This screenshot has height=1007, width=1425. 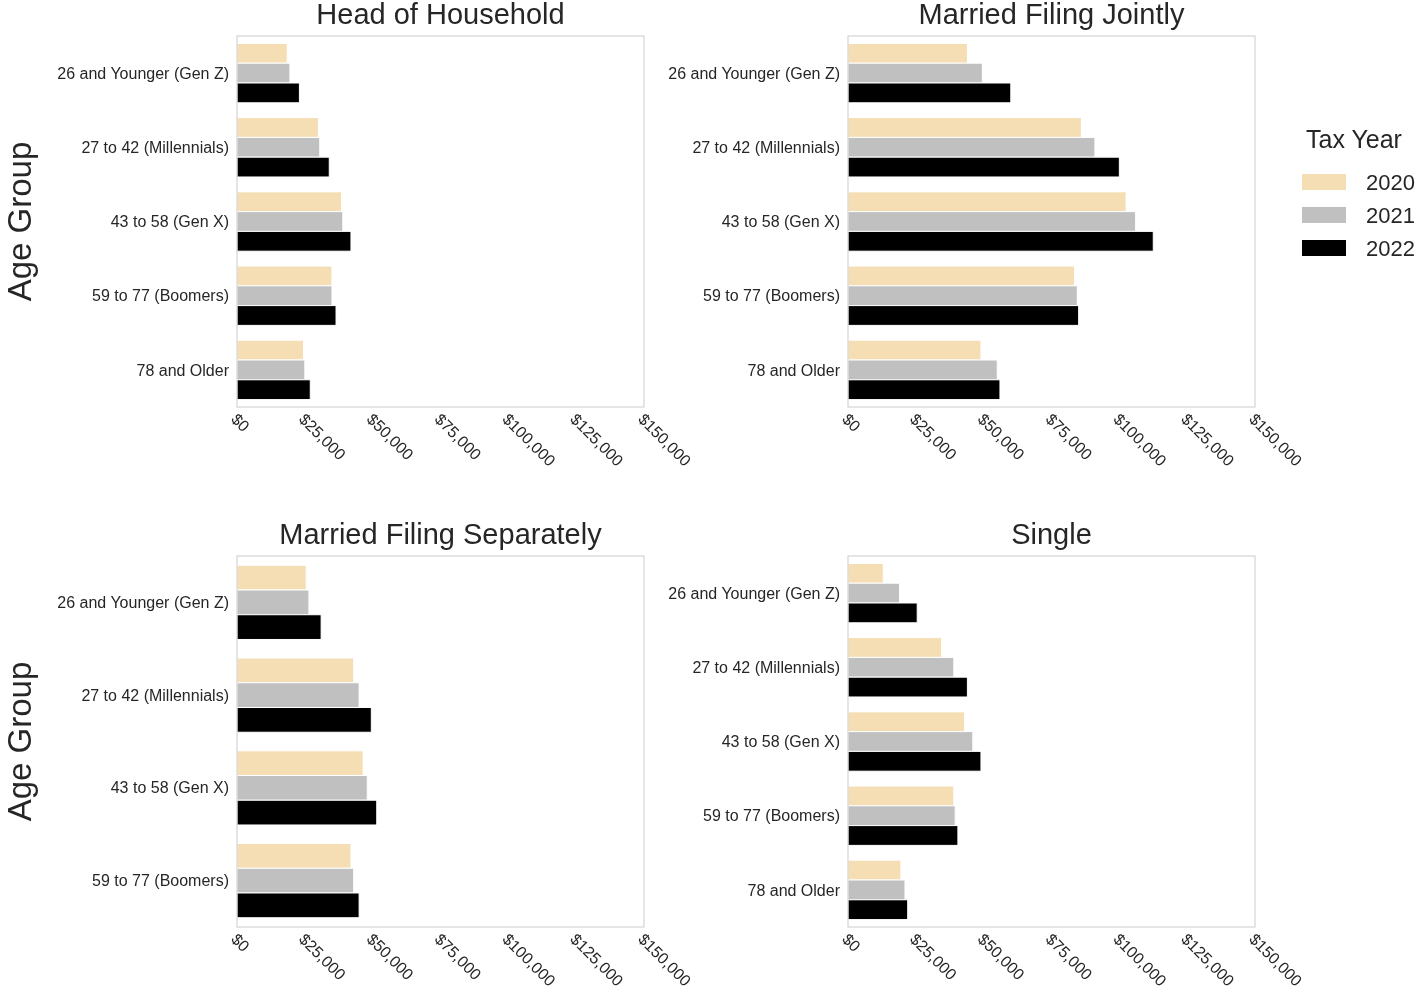 I want to click on legend-label: 2021, so click(x=1390, y=215).